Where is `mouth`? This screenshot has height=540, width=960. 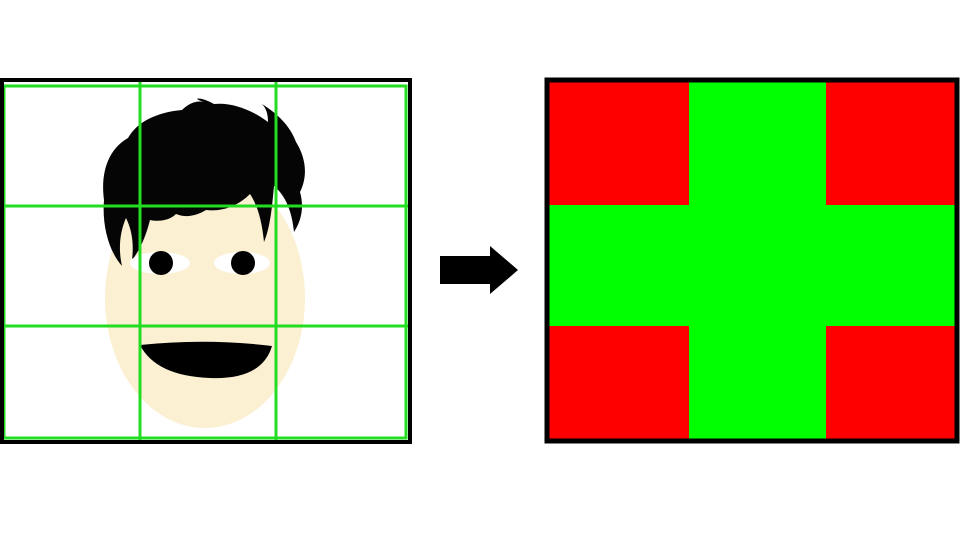 mouth is located at coordinates (206, 360).